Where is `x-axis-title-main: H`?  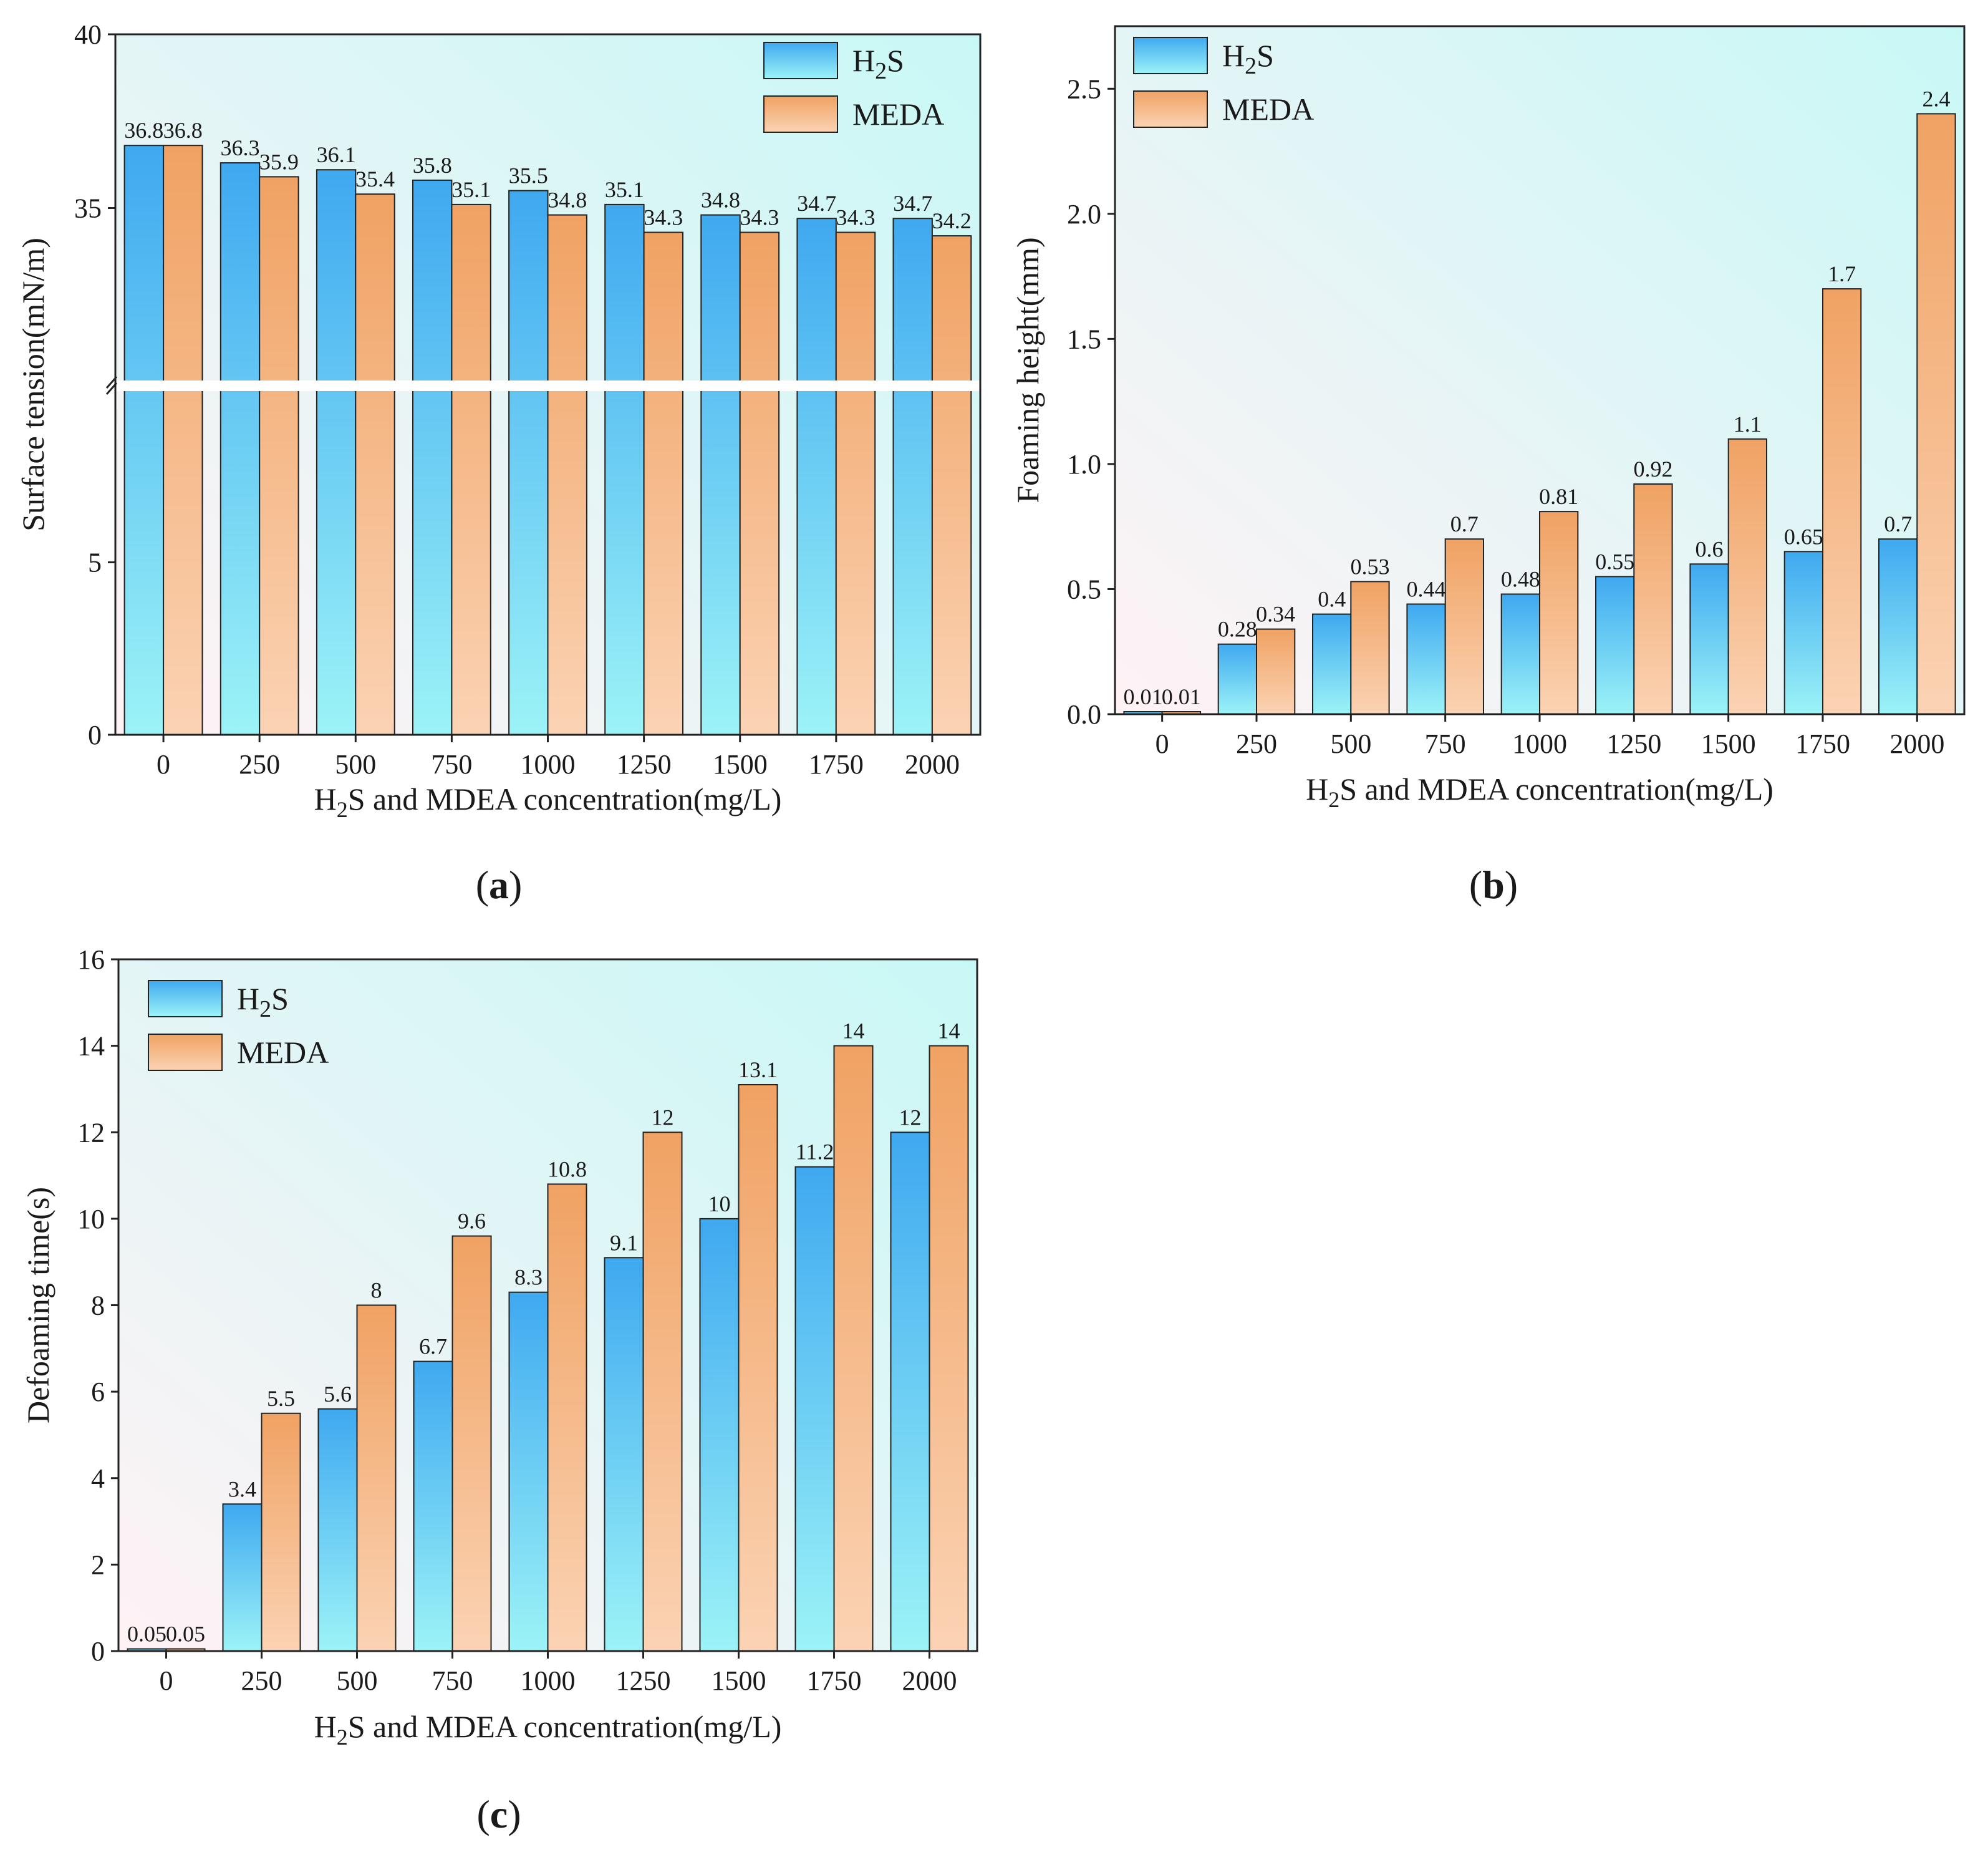
x-axis-title-main: H is located at coordinates (1317, 789).